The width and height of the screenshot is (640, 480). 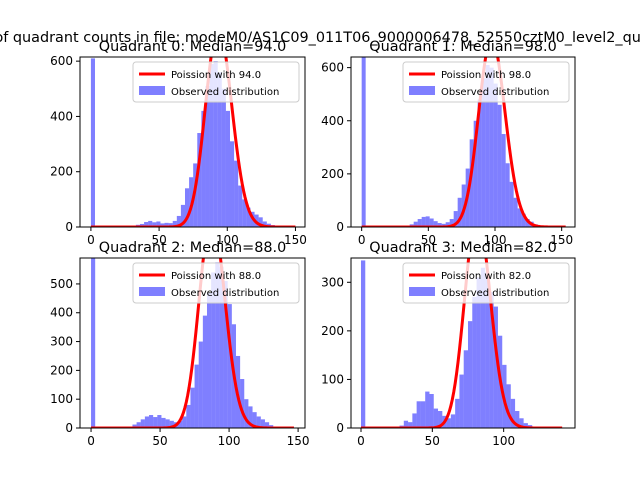 I want to click on legend-bar-swatch, so click(x=152, y=291).